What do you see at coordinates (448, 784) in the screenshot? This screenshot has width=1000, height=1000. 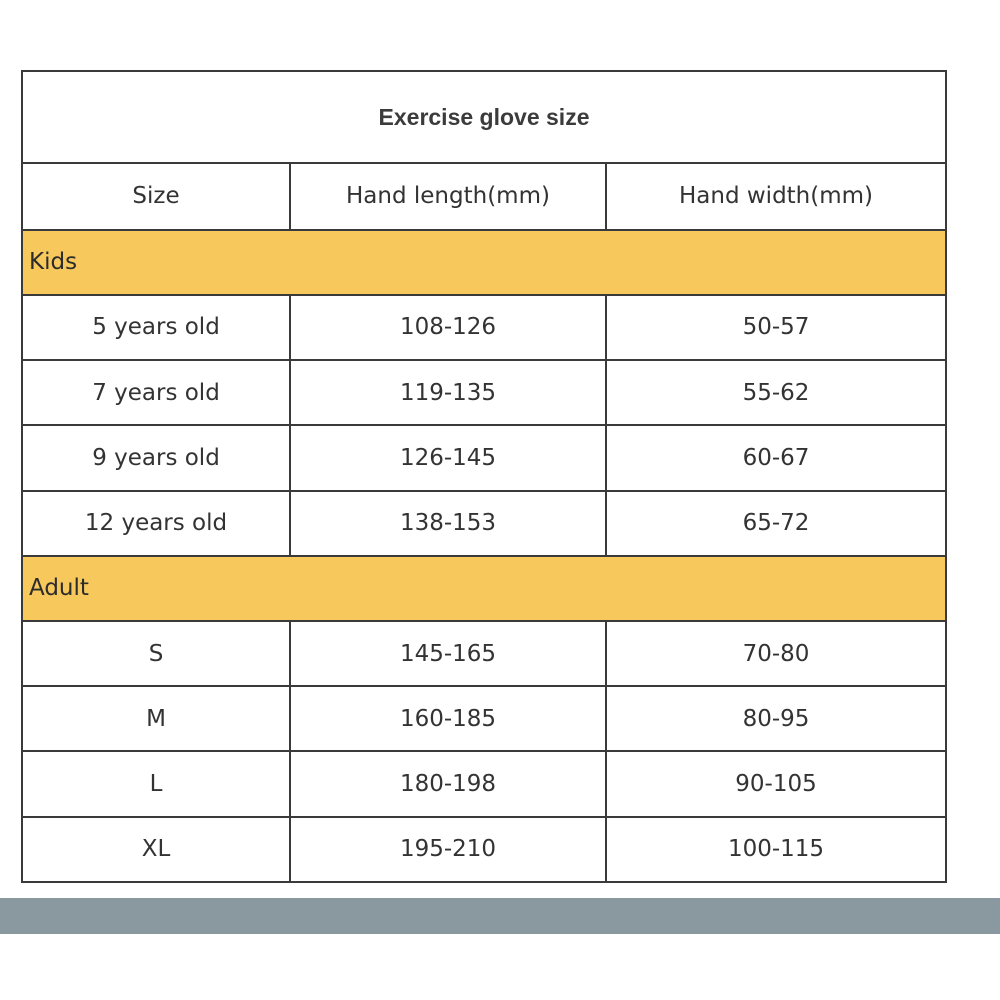 I see `hand-length-cell: 180-198` at bounding box center [448, 784].